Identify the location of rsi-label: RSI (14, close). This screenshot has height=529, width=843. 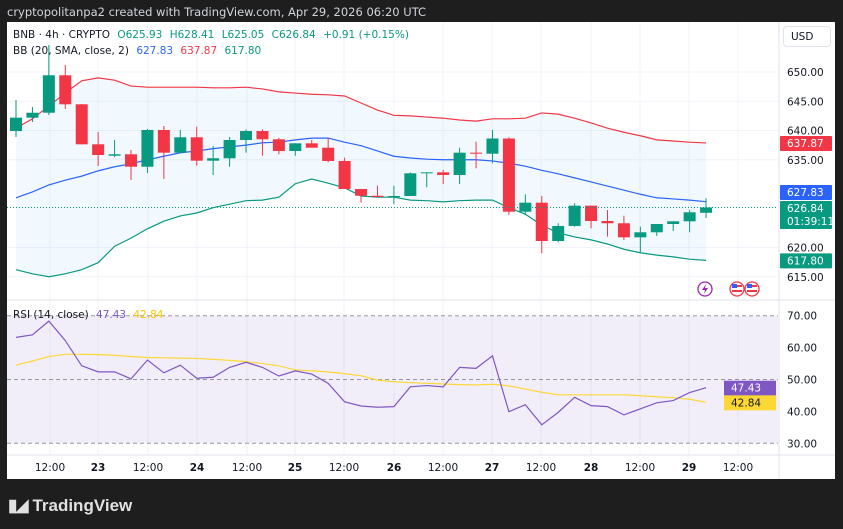
(51, 315).